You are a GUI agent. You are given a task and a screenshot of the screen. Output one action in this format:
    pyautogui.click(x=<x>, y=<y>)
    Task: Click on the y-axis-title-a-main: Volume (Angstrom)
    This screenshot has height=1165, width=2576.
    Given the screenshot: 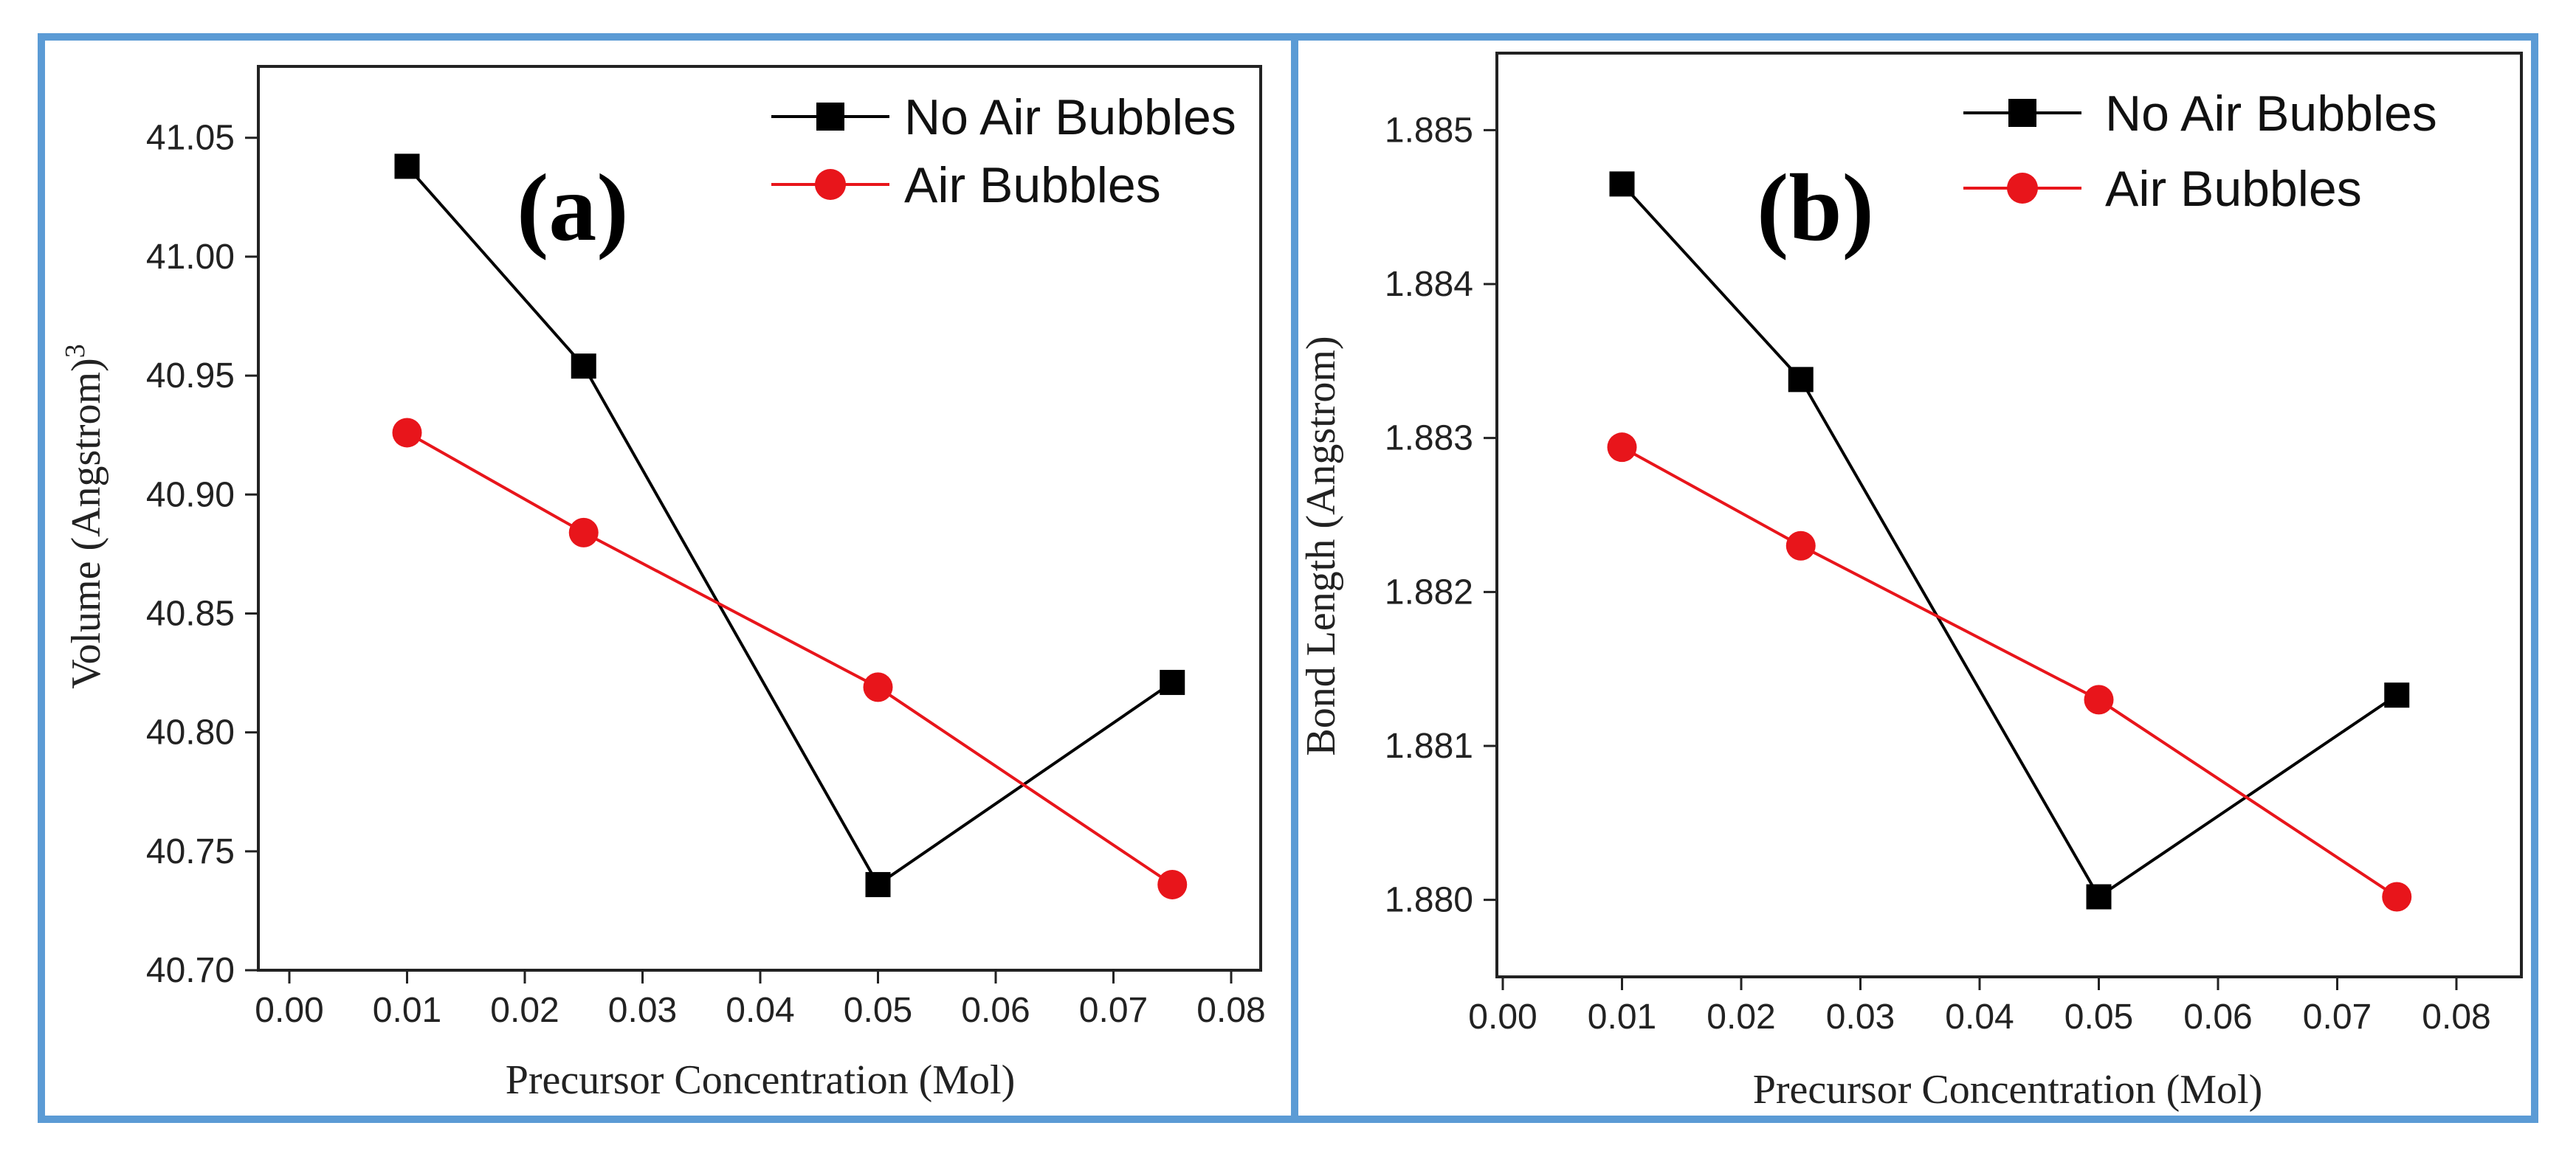 What is the action you would take?
    pyautogui.click(x=86, y=523)
    